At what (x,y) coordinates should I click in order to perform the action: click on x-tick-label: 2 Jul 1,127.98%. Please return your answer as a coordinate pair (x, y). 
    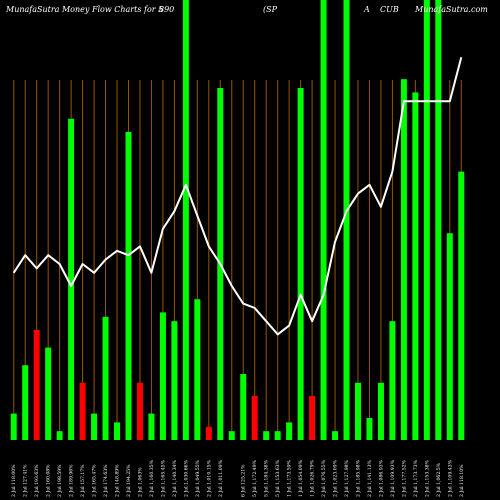
    Looking at the image, I should click on (347, 478).